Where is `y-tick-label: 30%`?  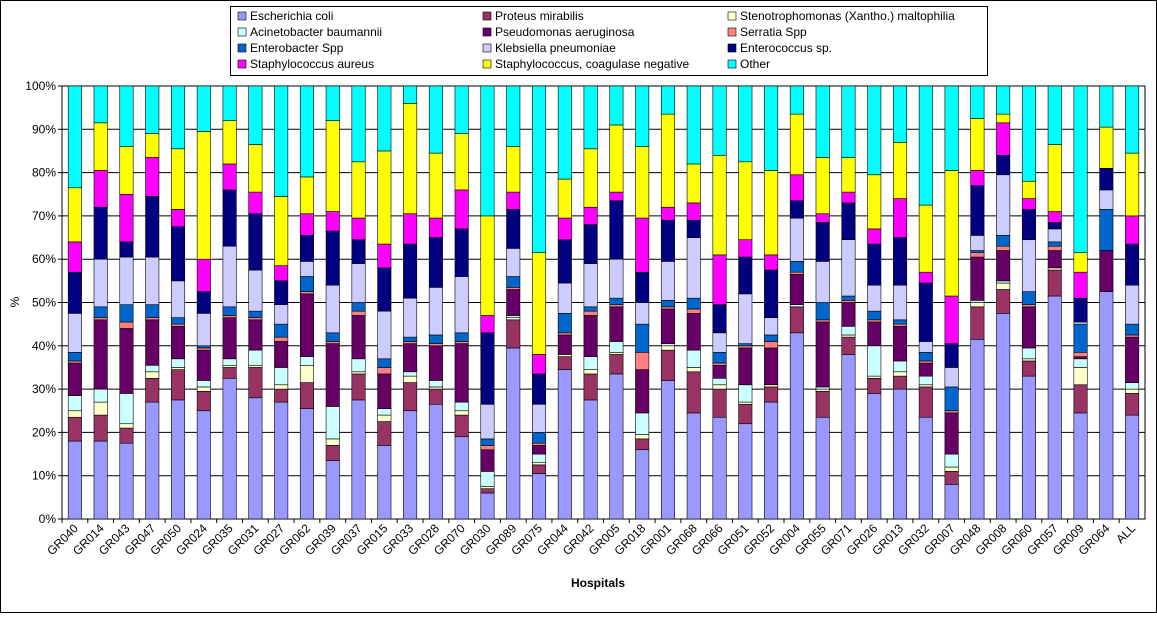 y-tick-label: 30% is located at coordinates (44, 389).